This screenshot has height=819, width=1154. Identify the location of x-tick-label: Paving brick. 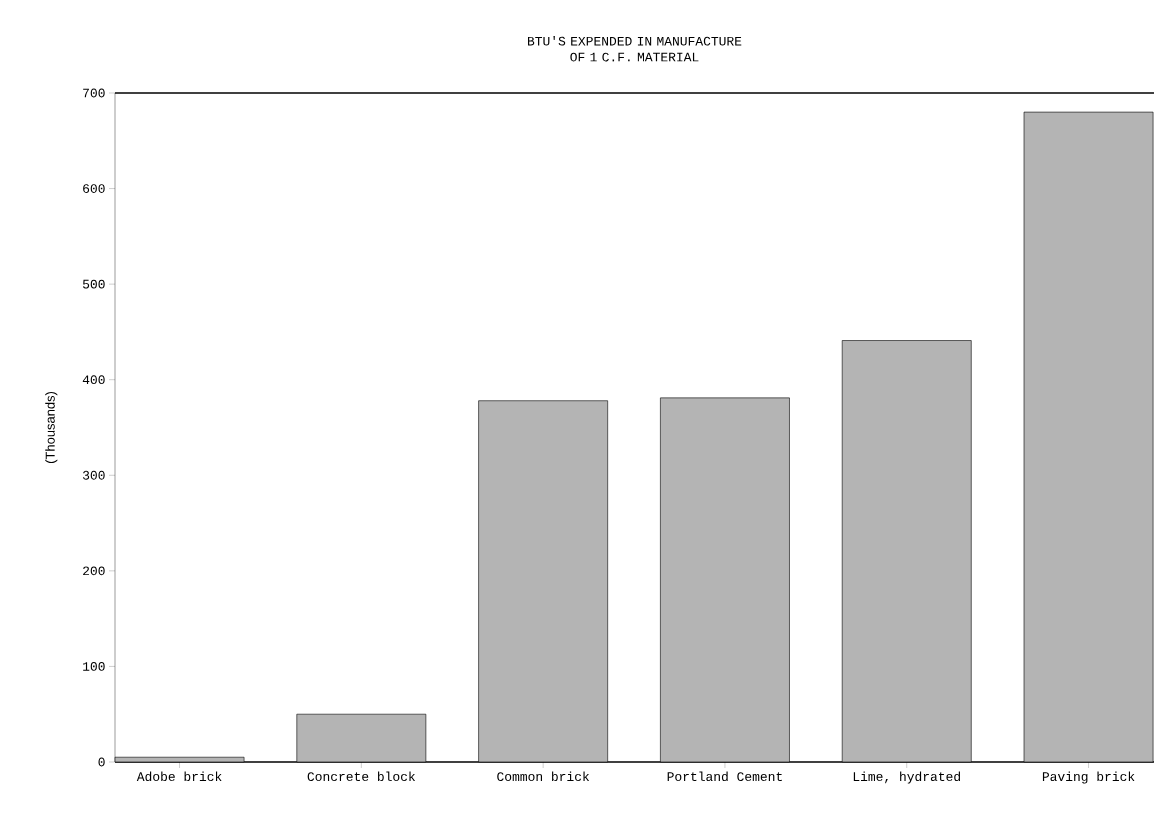
(1088, 777).